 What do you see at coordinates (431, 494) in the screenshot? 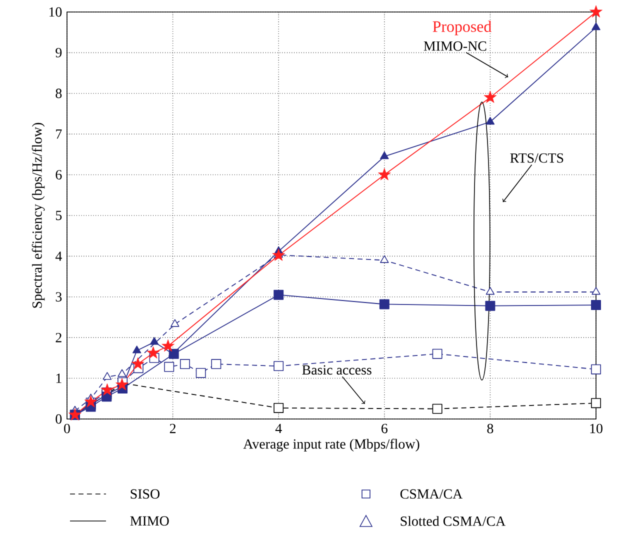
I see `text: CSMA/CA` at bounding box center [431, 494].